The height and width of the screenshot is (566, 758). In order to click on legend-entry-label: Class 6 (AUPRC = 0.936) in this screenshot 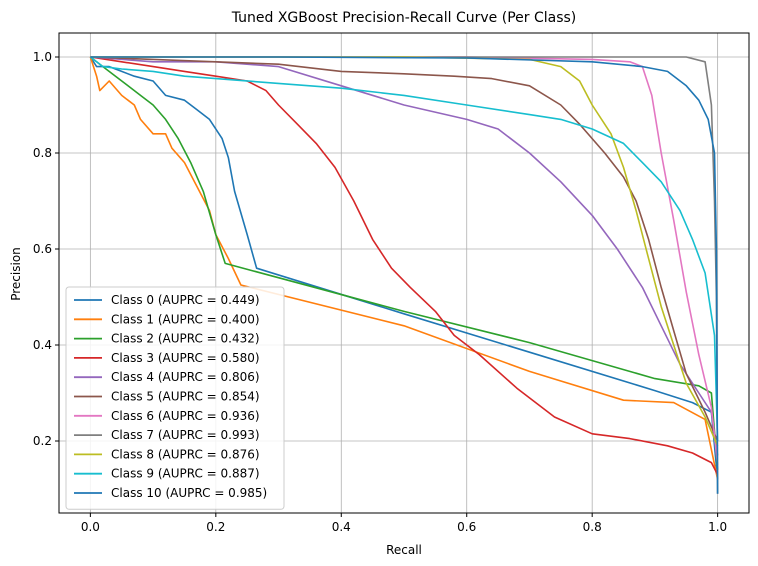, I will do `click(185, 416)`.